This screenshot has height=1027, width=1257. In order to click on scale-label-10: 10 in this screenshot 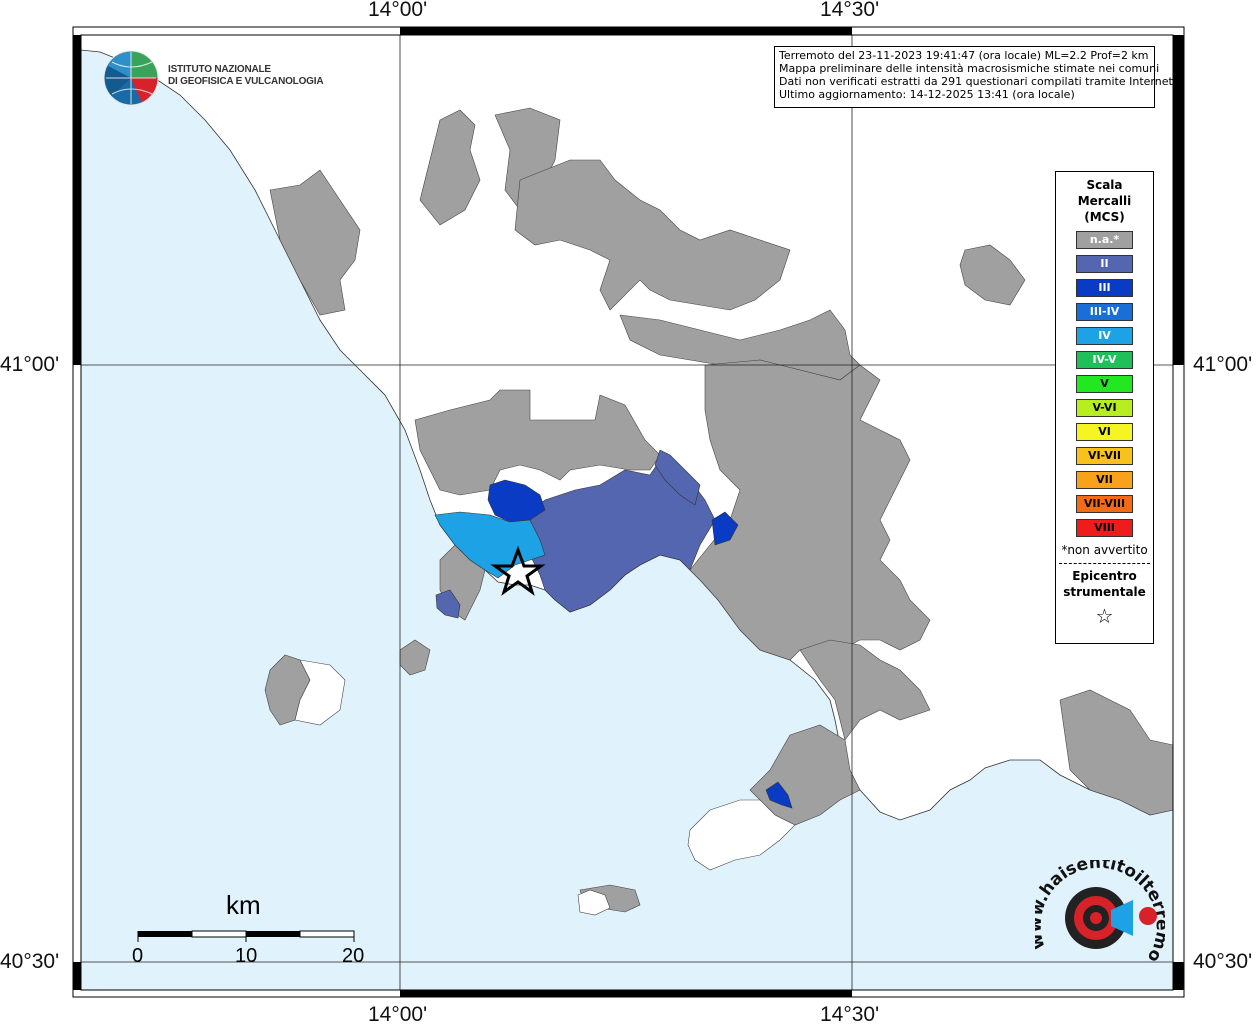, I will do `click(246, 956)`.